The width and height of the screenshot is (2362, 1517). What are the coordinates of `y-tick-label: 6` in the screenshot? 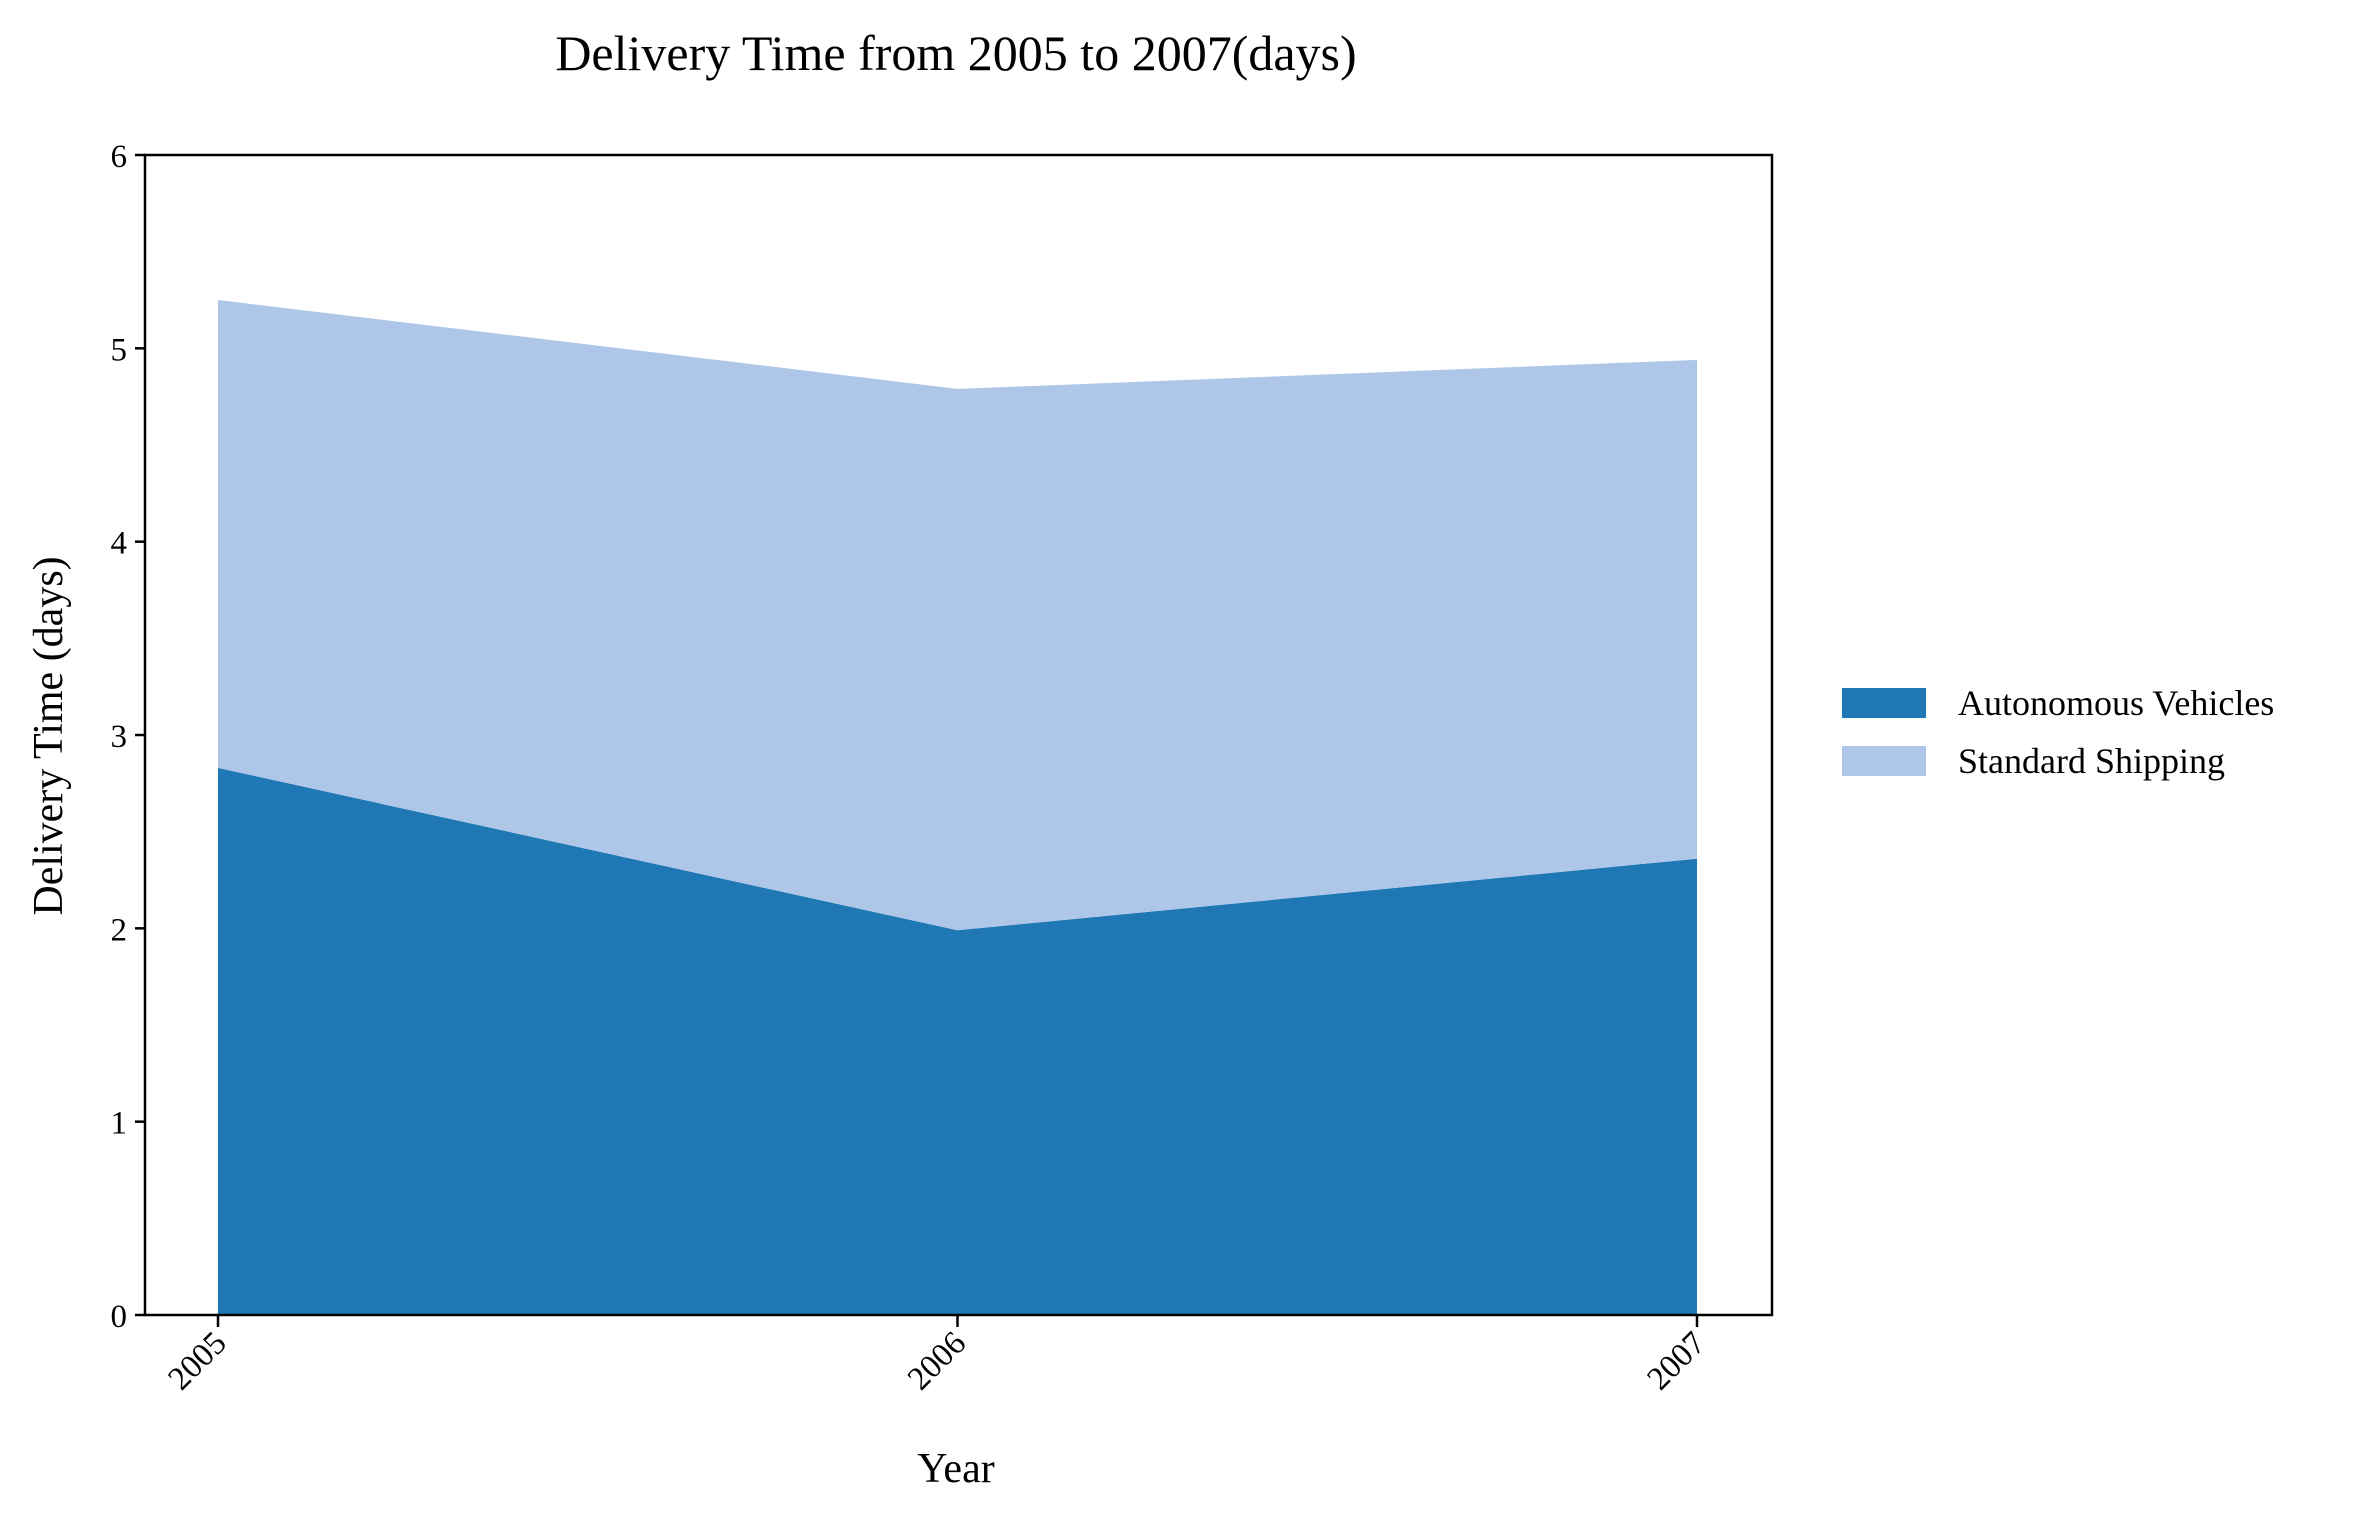 It's located at (119, 157).